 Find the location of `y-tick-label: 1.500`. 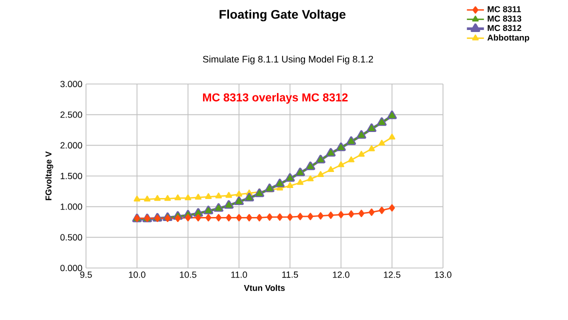

y-tick-label: 1.500 is located at coordinates (71, 176).